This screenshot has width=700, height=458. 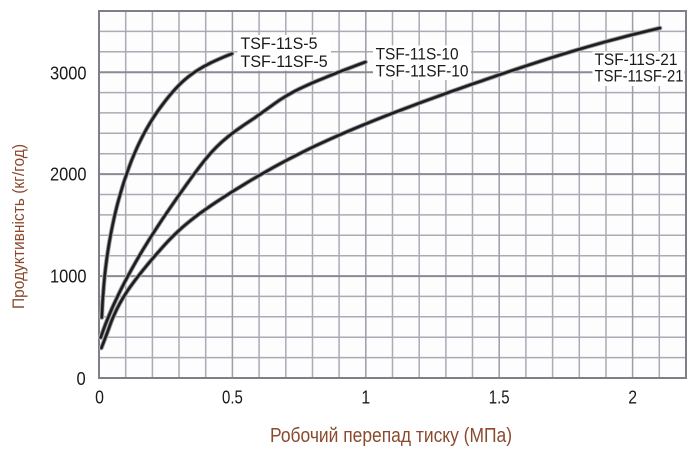 What do you see at coordinates (422, 72) in the screenshot?
I see `svg-text: TSF-11SF-10` at bounding box center [422, 72].